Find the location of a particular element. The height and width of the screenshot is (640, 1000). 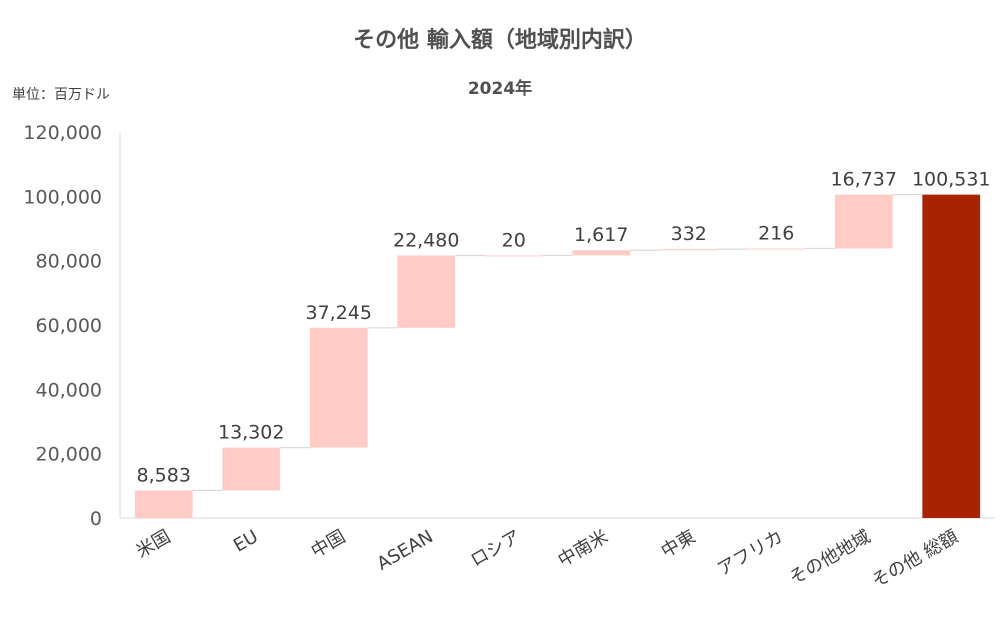

chart-title: その他 輸入額（地域別内訳） is located at coordinates (500, 40).